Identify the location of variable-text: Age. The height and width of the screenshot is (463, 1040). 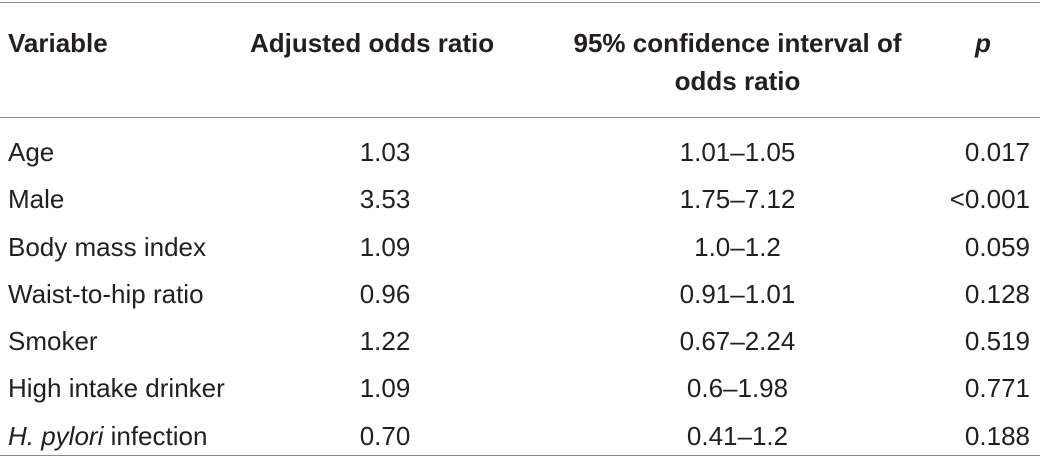
(31, 152).